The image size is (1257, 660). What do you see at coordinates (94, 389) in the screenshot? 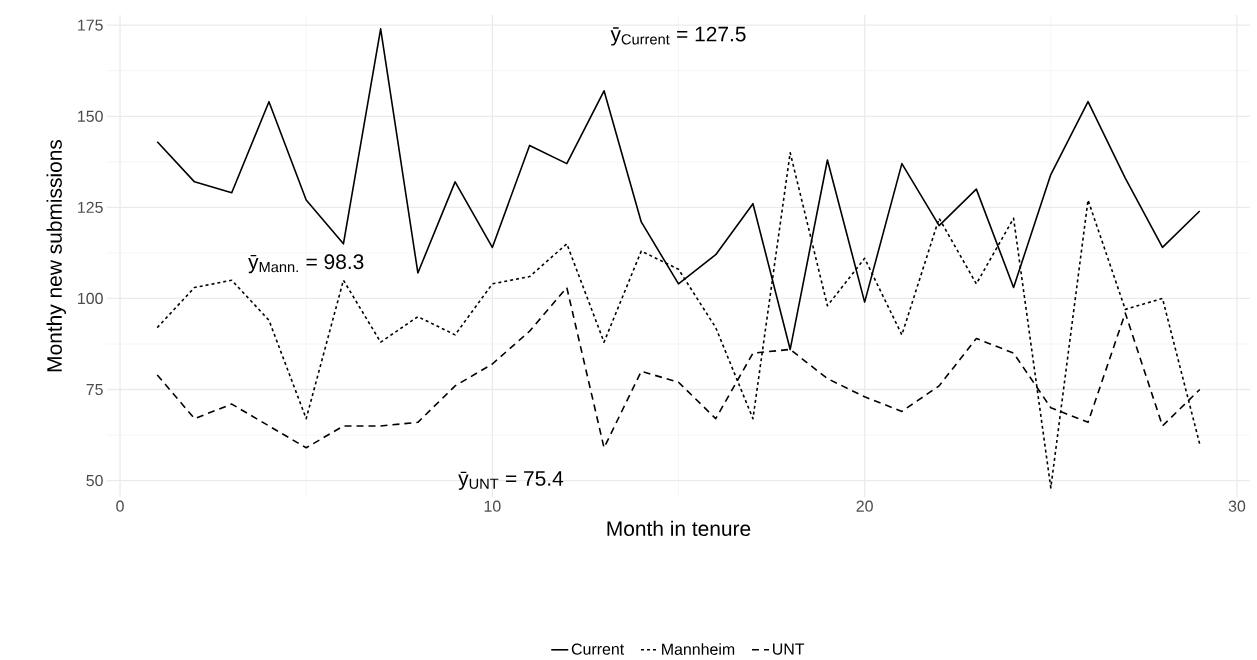
I see `y-tick-label: 75` at bounding box center [94, 389].